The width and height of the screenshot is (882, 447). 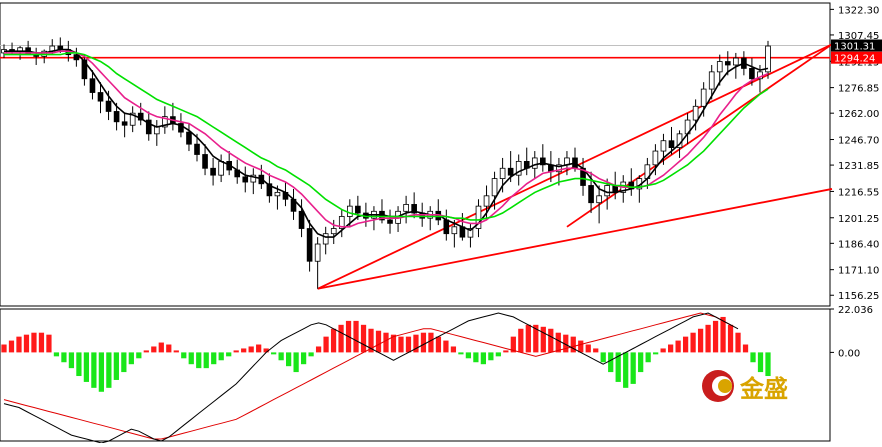 I want to click on price-tick-label: 1322.30, so click(x=858, y=10).